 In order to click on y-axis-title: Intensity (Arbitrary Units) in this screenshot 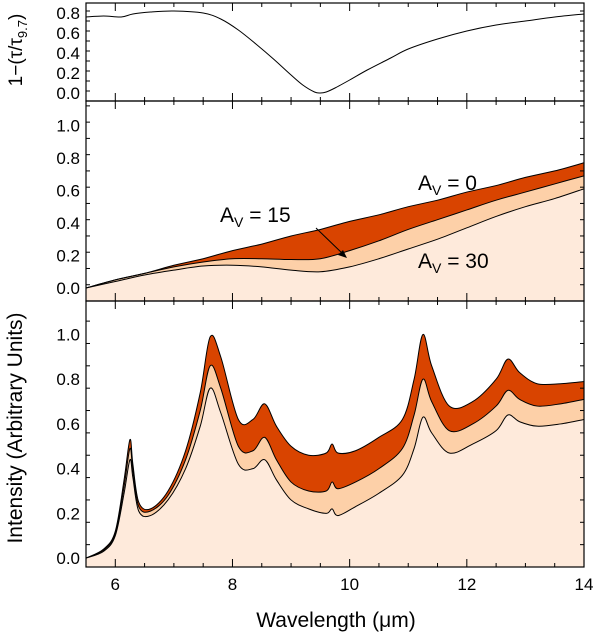, I will do `click(15, 427)`.